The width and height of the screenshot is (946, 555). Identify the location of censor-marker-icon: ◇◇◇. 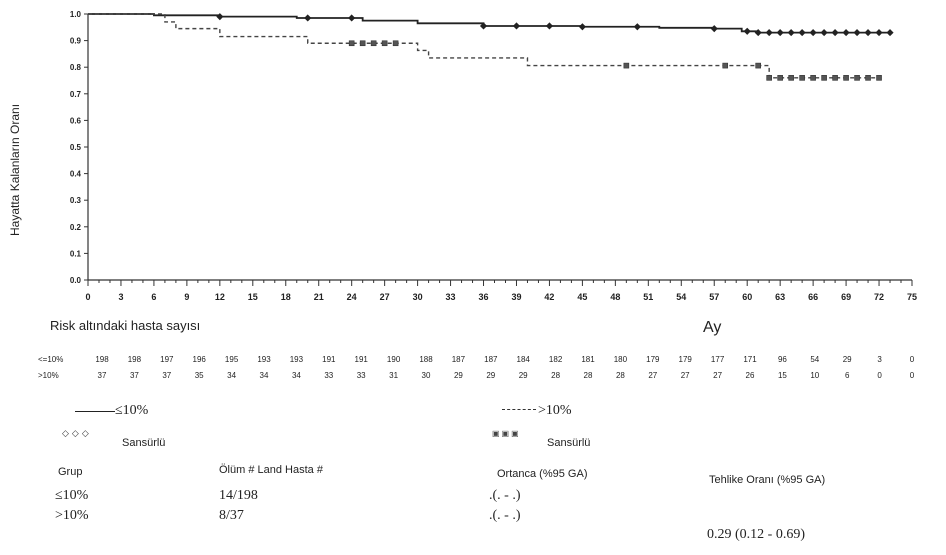
(77, 433).